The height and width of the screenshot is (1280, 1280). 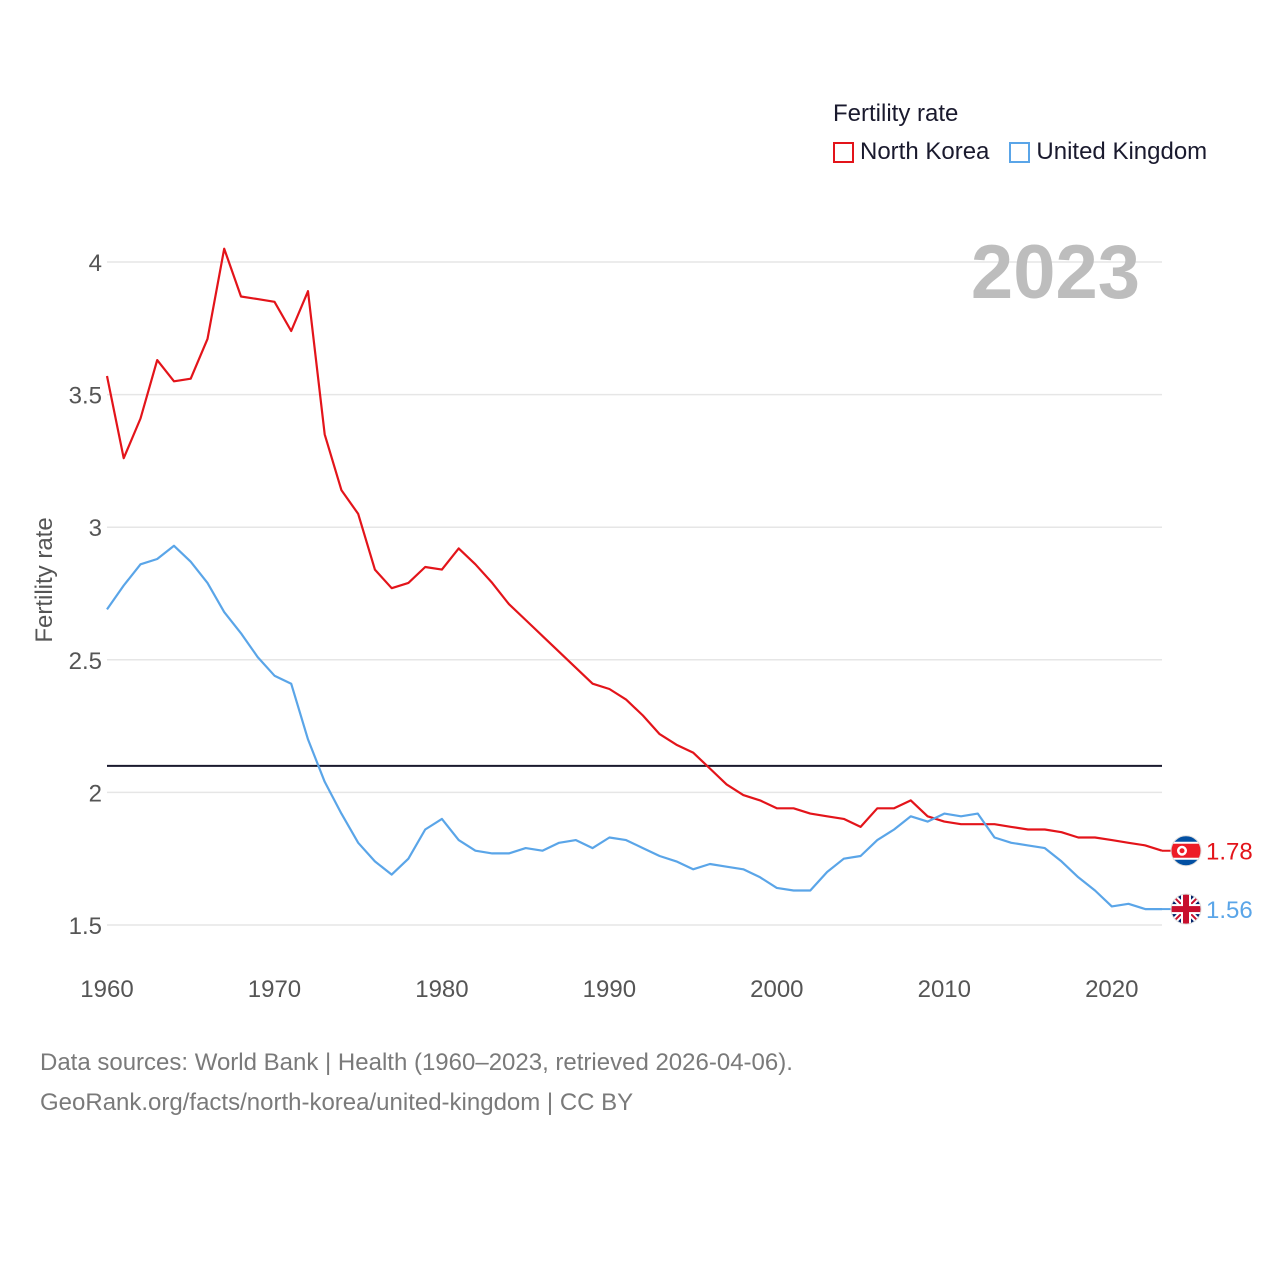 I want to click on legend-item-united-kingdom: United Kingdom, so click(x=1108, y=152).